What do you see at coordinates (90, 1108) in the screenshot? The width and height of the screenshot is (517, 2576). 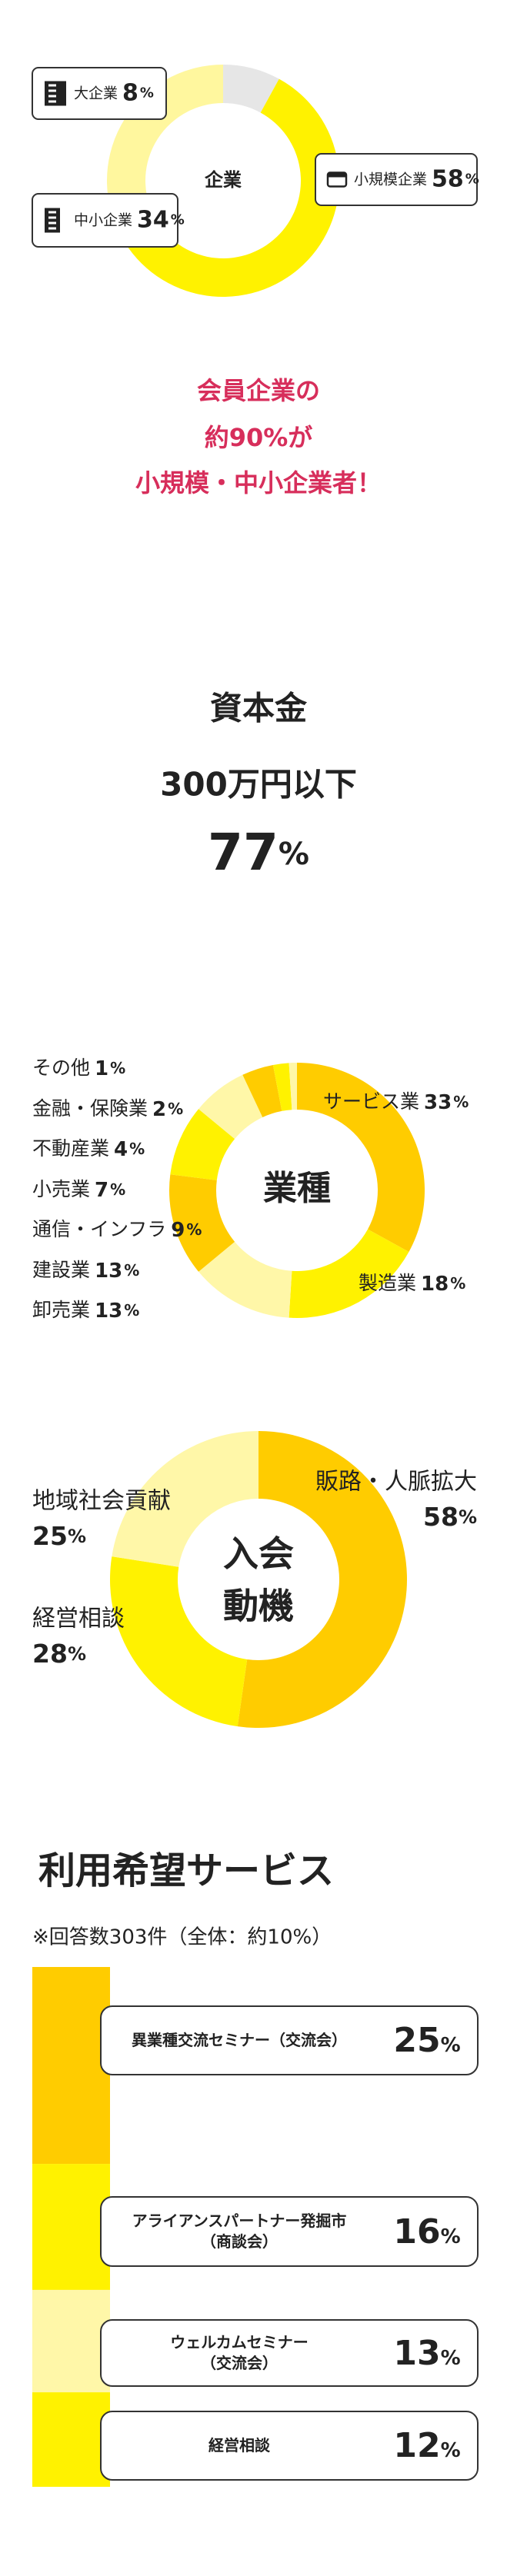 I see `slice-name: 金融・保険業` at bounding box center [90, 1108].